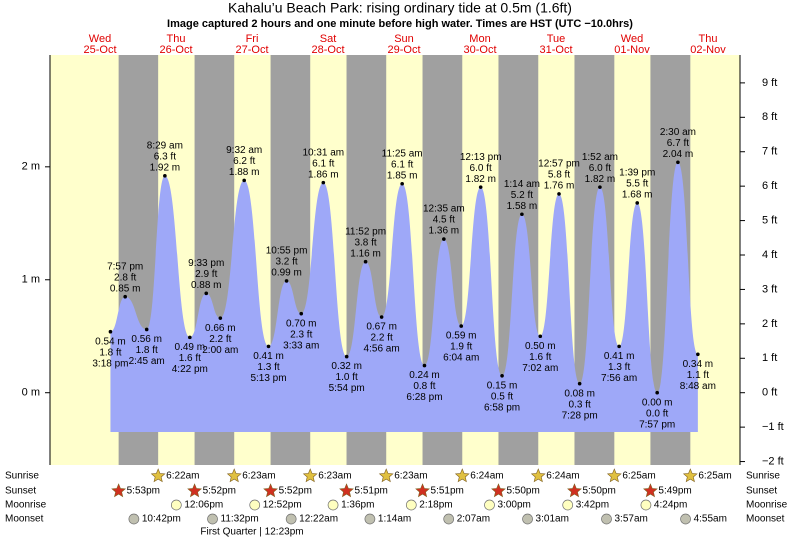  Describe the element at coordinates (710, 519) in the screenshot. I see `moonset-time: 4:55am` at that location.